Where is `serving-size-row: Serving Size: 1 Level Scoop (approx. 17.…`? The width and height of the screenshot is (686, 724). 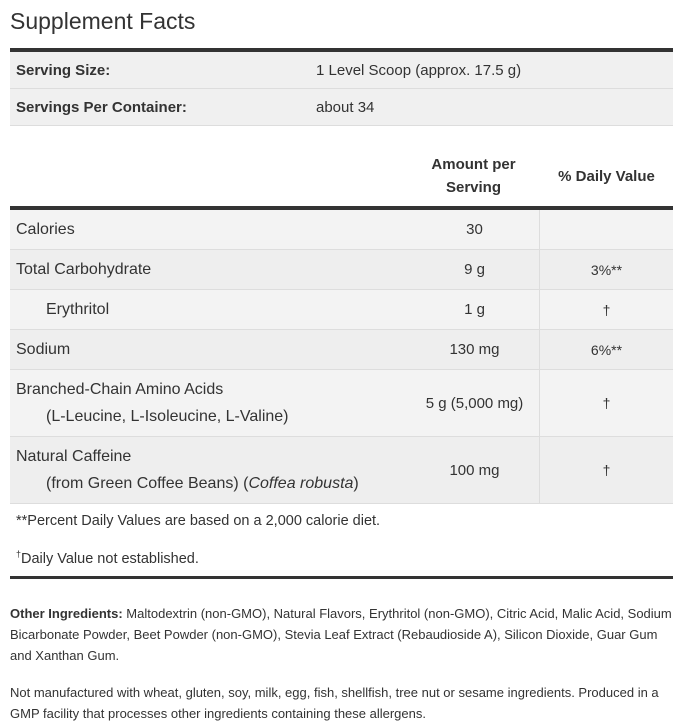 serving-size-row: Serving Size: 1 Level Scoop (approx. 17.… is located at coordinates (341, 69).